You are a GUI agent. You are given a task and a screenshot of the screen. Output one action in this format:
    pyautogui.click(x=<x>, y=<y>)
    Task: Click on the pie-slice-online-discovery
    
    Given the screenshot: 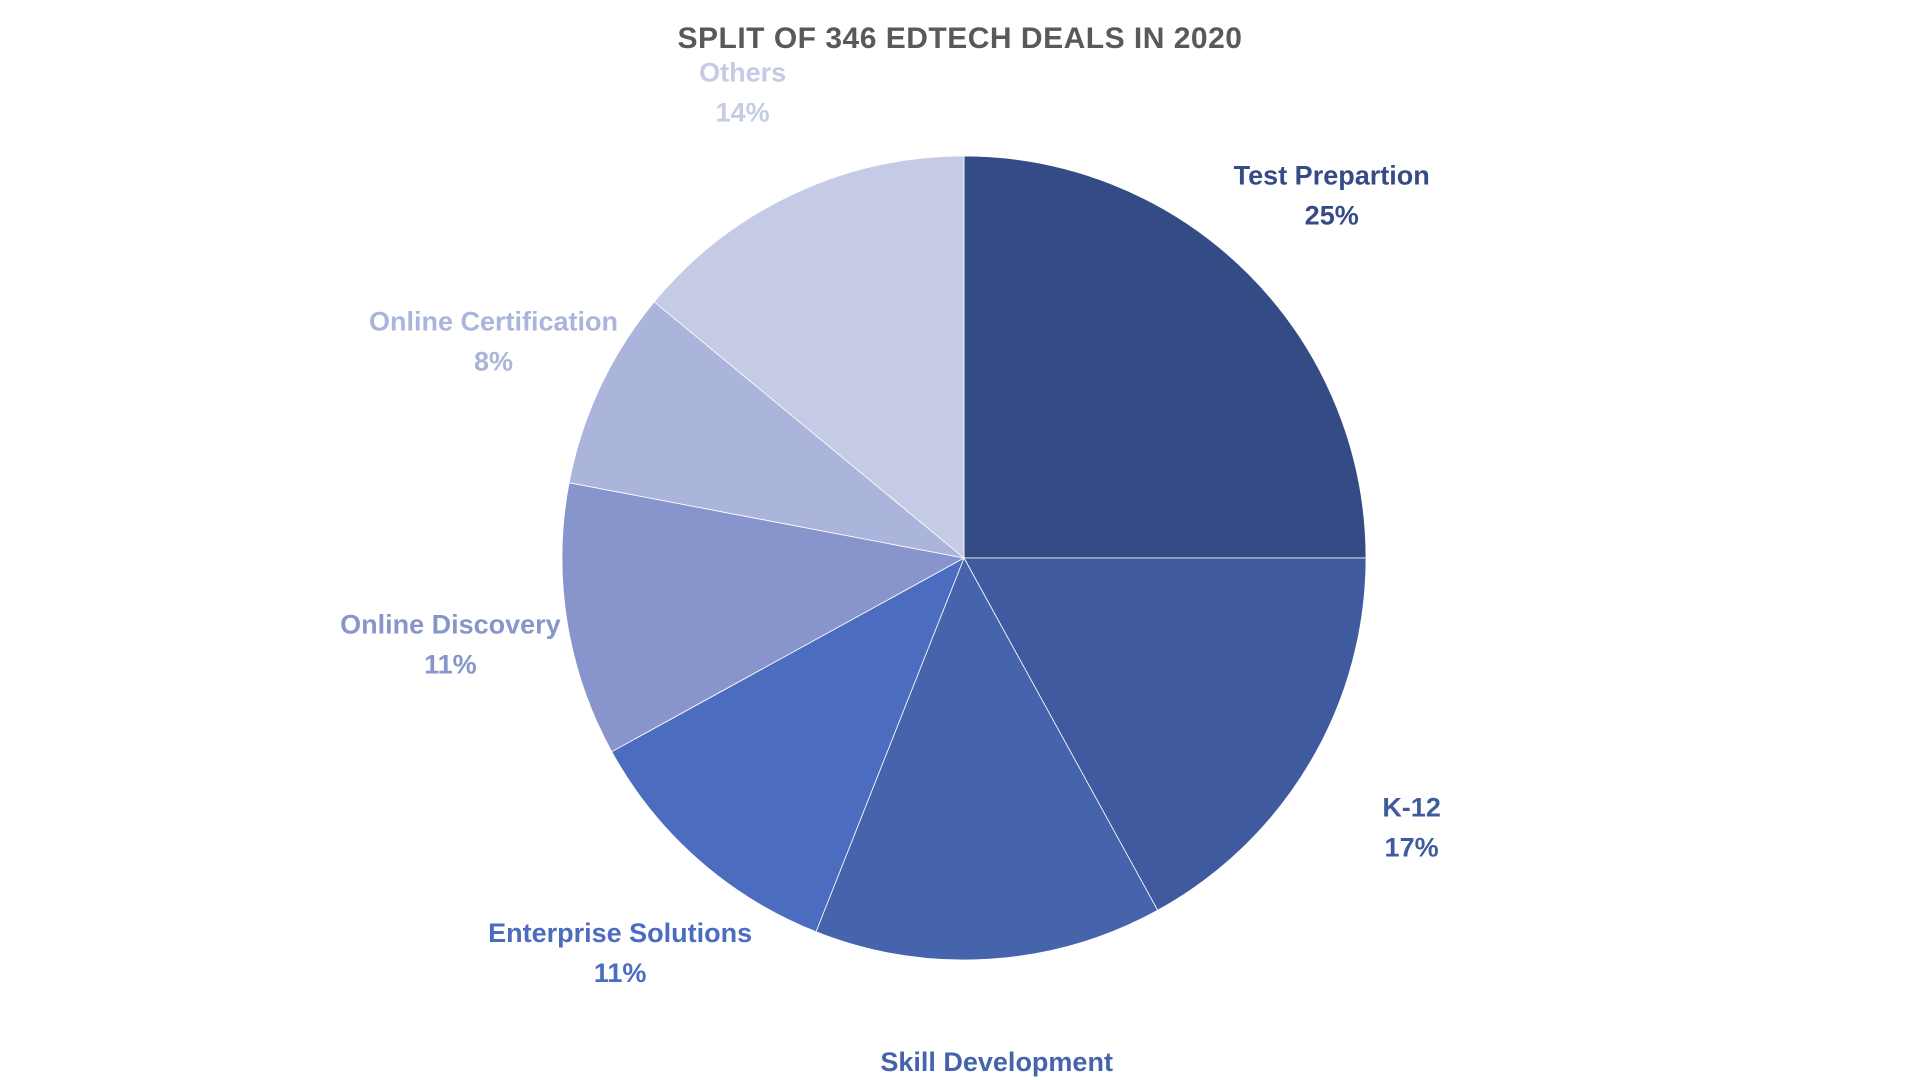 What is the action you would take?
    pyautogui.click(x=763, y=617)
    